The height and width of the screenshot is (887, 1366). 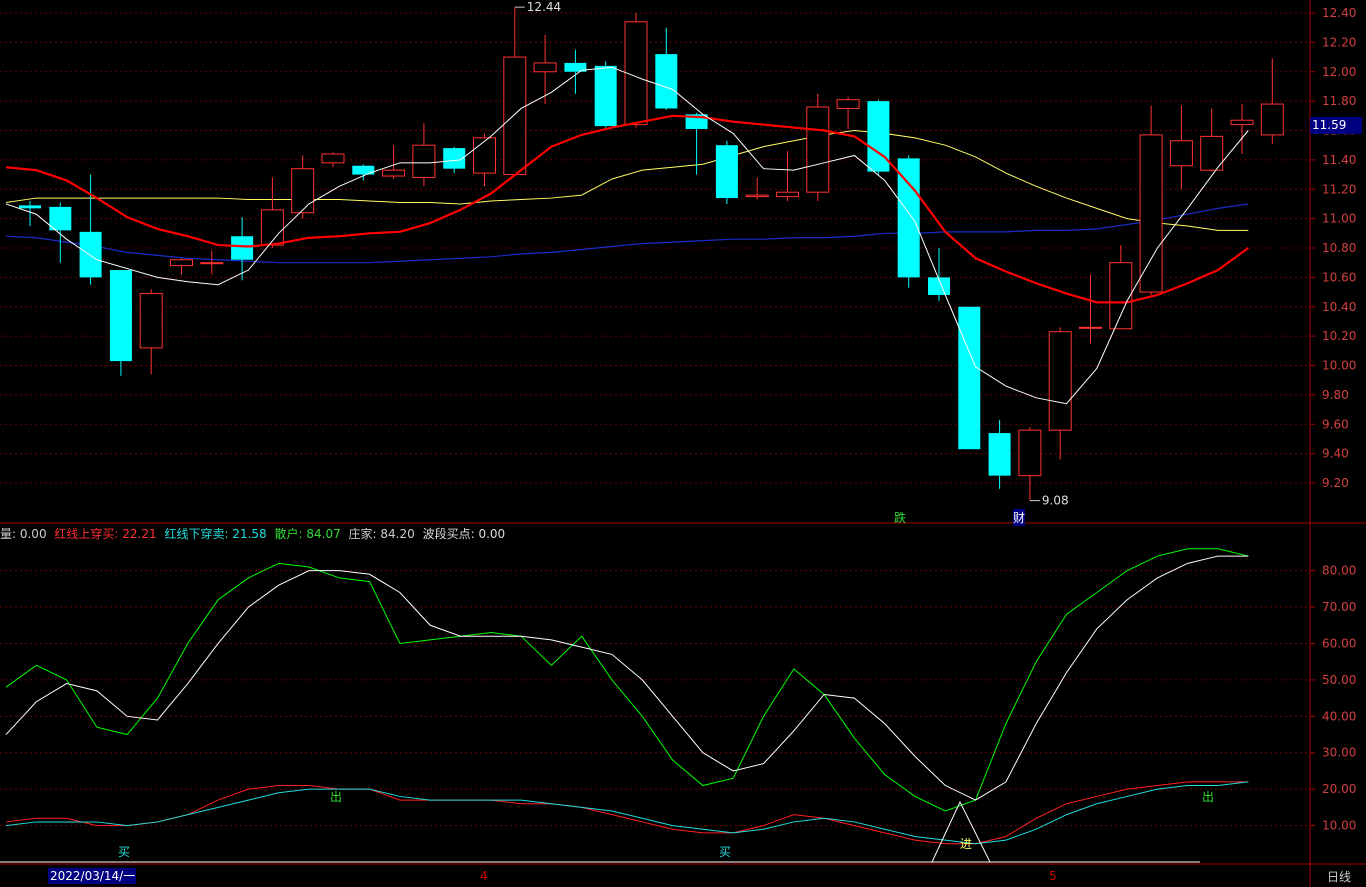 I want to click on wave-buy-triangle, so click(x=961, y=831).